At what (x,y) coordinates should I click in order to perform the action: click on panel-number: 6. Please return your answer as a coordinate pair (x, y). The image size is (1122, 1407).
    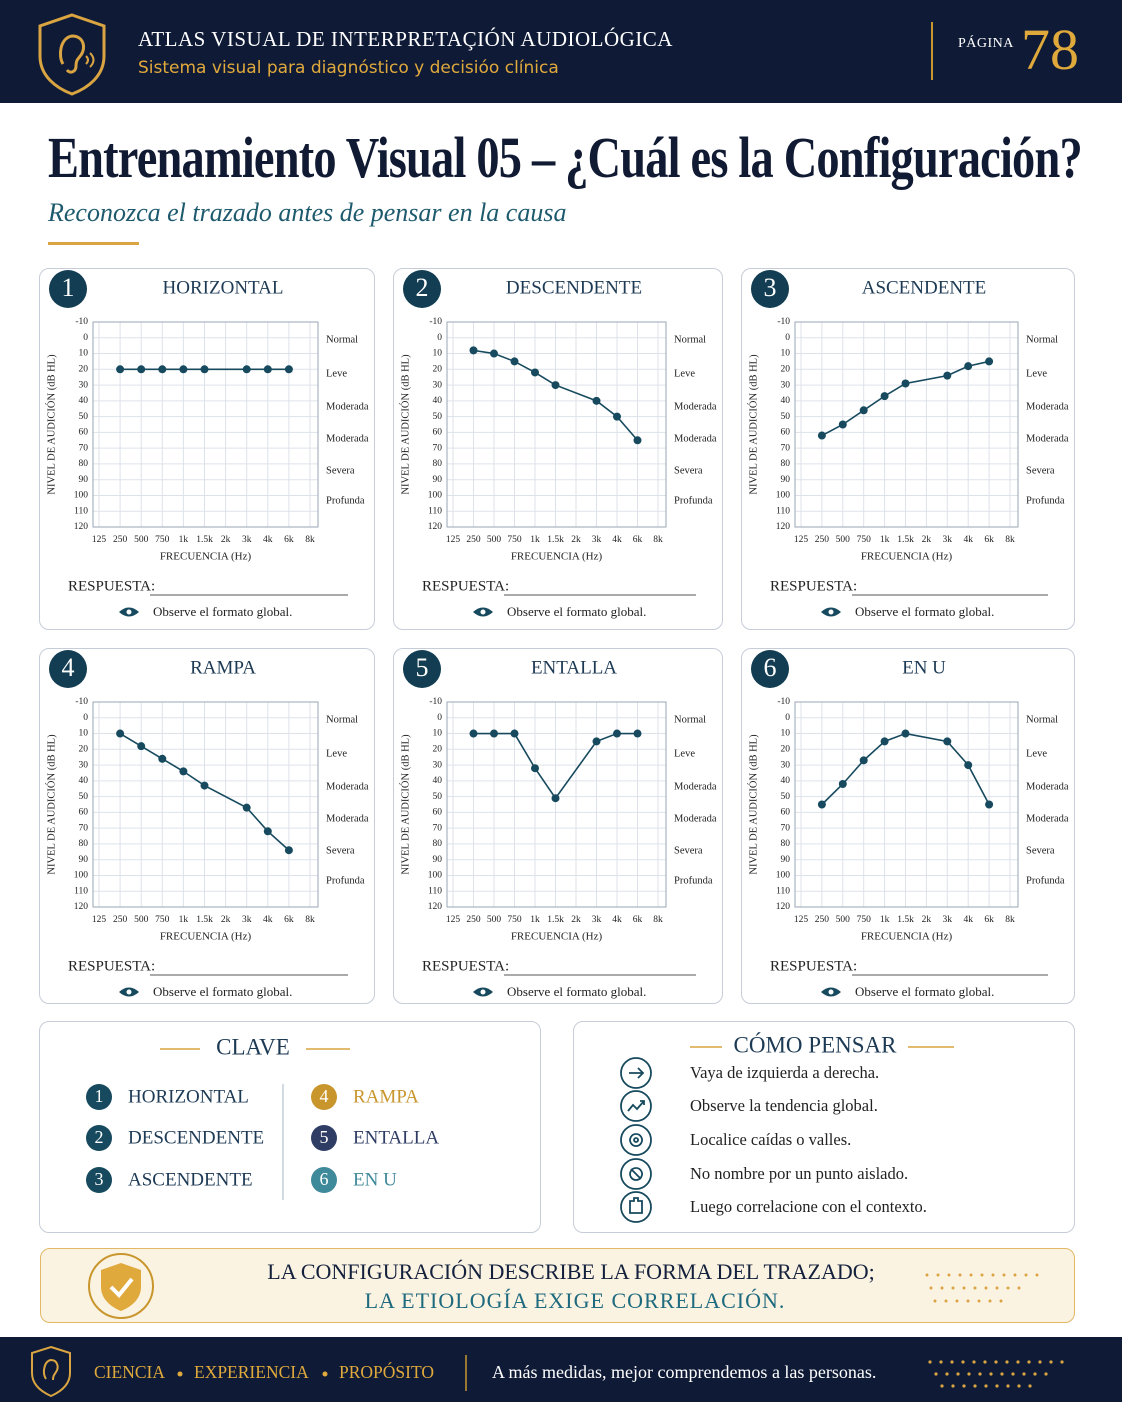
    Looking at the image, I should click on (770, 667).